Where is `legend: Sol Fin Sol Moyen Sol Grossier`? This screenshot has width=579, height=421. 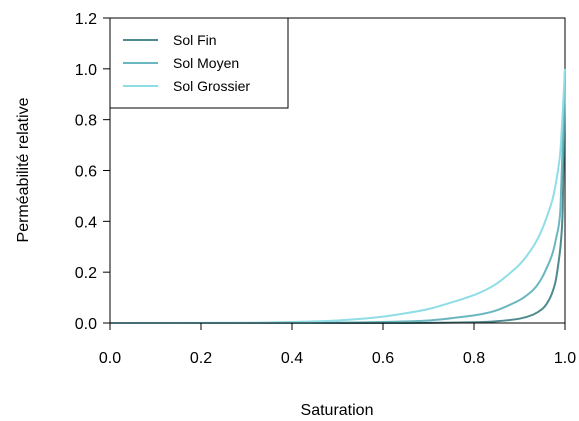 legend: Sol Fin Sol Moyen Sol Grossier is located at coordinates (199, 63).